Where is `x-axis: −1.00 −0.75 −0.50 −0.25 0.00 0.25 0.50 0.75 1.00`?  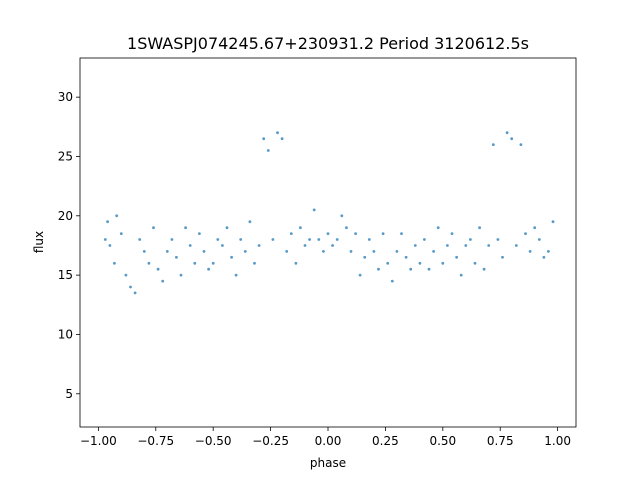
x-axis: −1.00 −0.75 −0.50 −0.25 0.00 0.25 0.50 0.75 1.00 is located at coordinates (325, 437).